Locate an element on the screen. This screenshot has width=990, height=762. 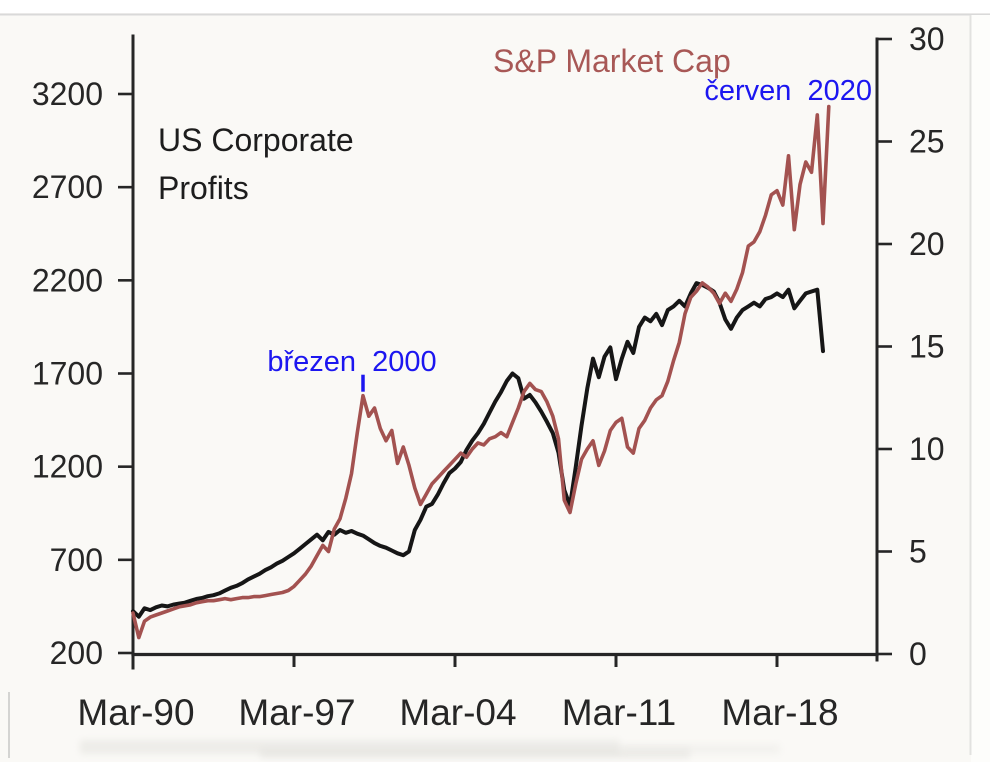
right-tick-label: 25 is located at coordinates (927, 142).